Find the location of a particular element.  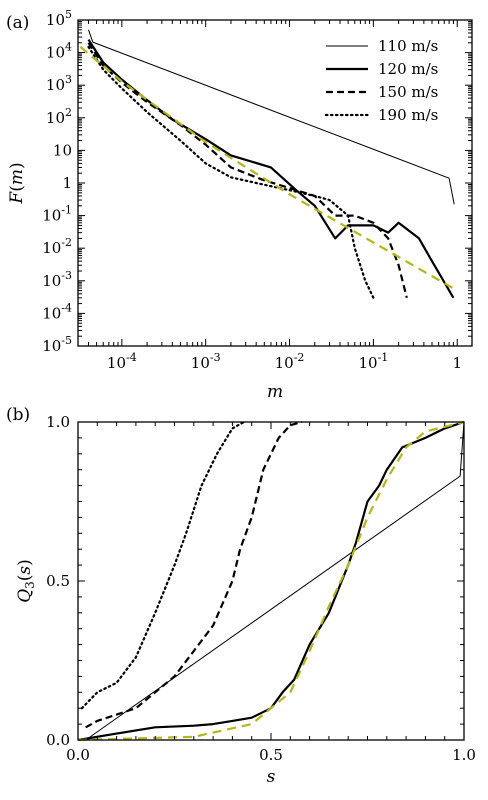

panel-b-x-axis-label: s is located at coordinates (271, 777).